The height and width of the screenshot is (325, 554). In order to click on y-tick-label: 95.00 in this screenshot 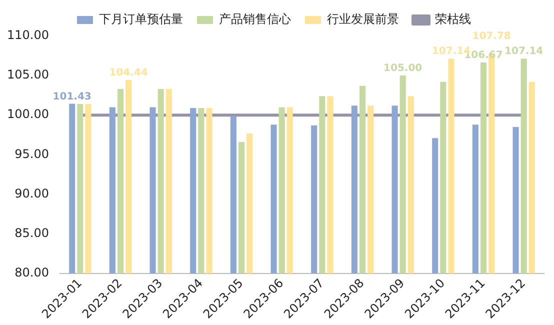, I will do `click(31, 153)`.